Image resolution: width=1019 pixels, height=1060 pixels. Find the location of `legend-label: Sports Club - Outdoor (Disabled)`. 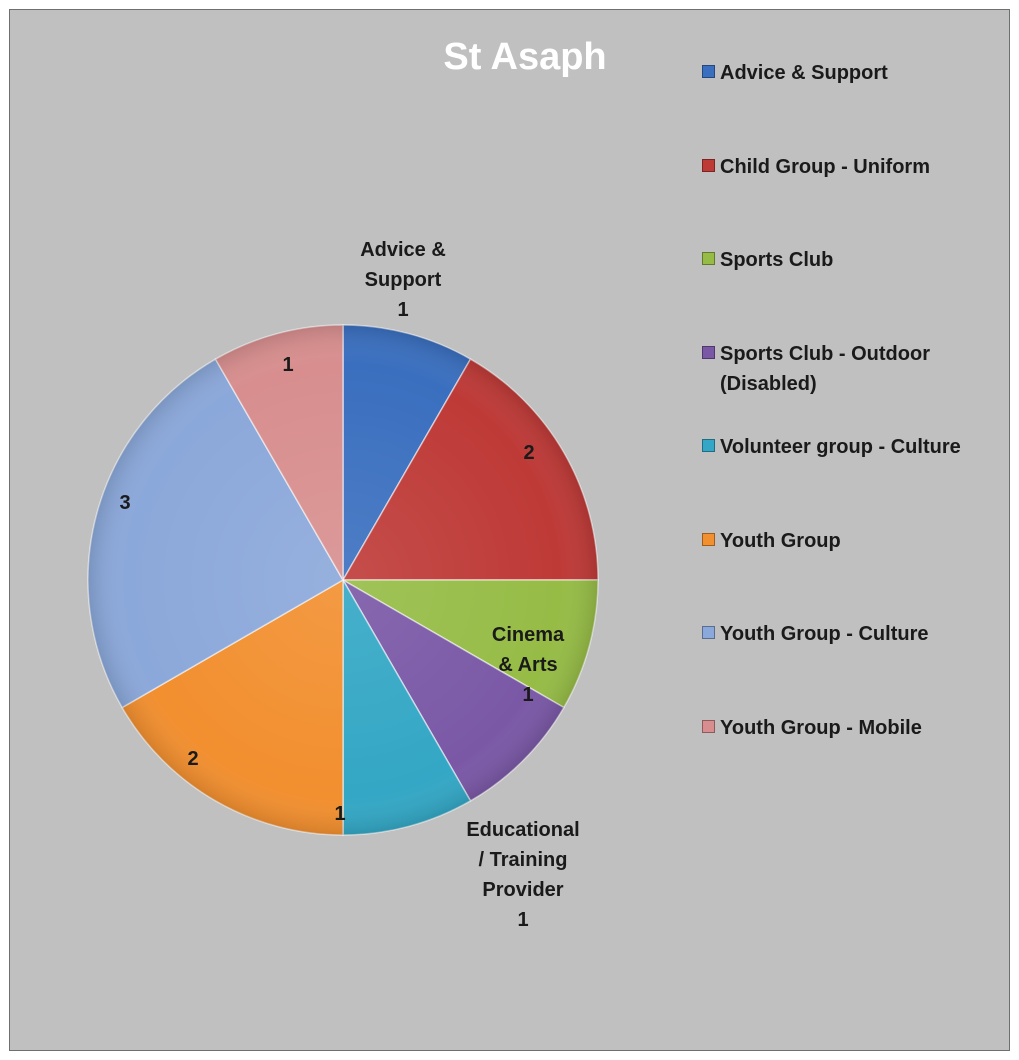

legend-label: Sports Club - Outdoor (Disabled) is located at coordinates (825, 368).